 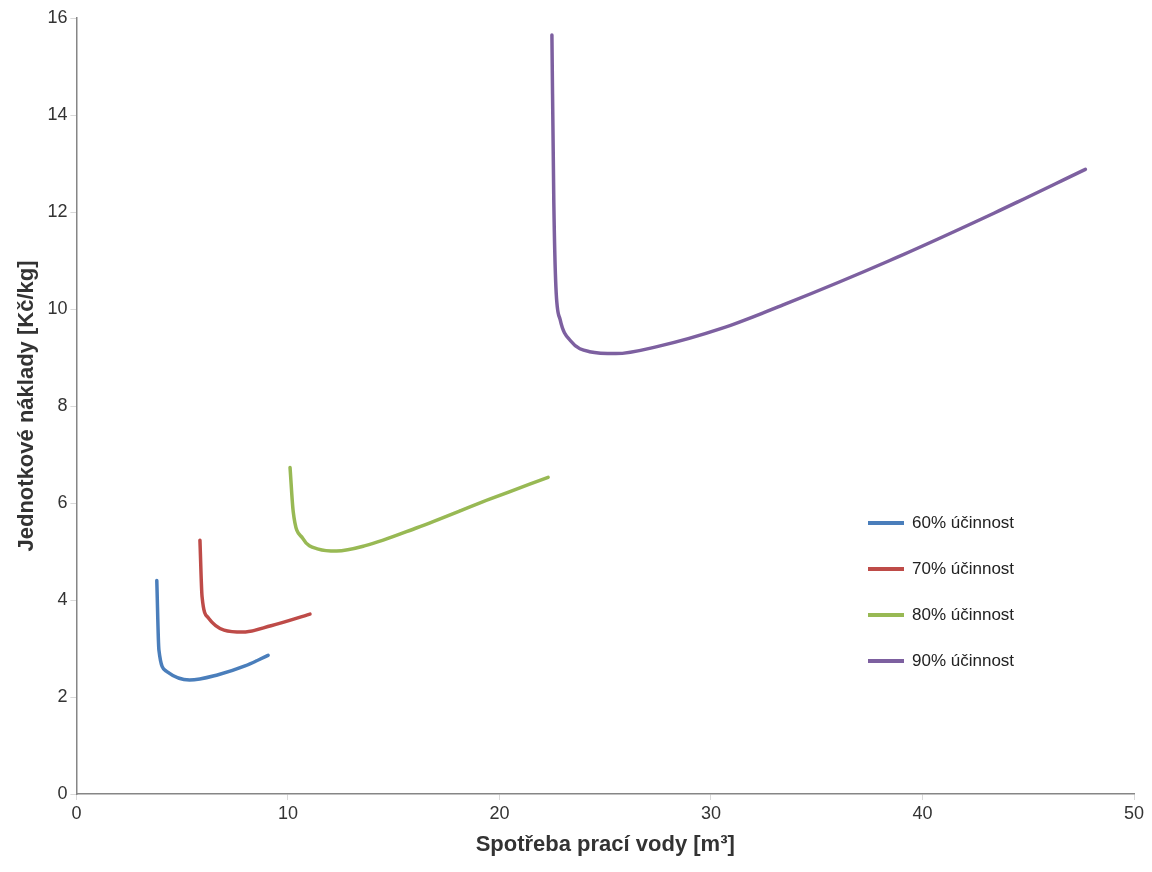 I want to click on y-tick-label: 6, so click(x=62, y=501).